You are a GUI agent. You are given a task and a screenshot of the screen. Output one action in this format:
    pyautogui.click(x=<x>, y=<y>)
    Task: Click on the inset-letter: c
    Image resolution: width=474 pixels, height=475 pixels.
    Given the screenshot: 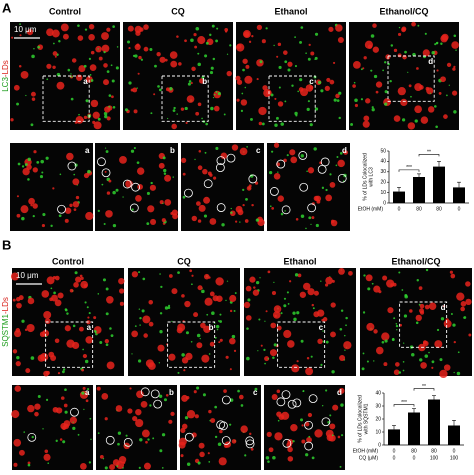 What is the action you would take?
    pyautogui.click(x=258, y=150)
    